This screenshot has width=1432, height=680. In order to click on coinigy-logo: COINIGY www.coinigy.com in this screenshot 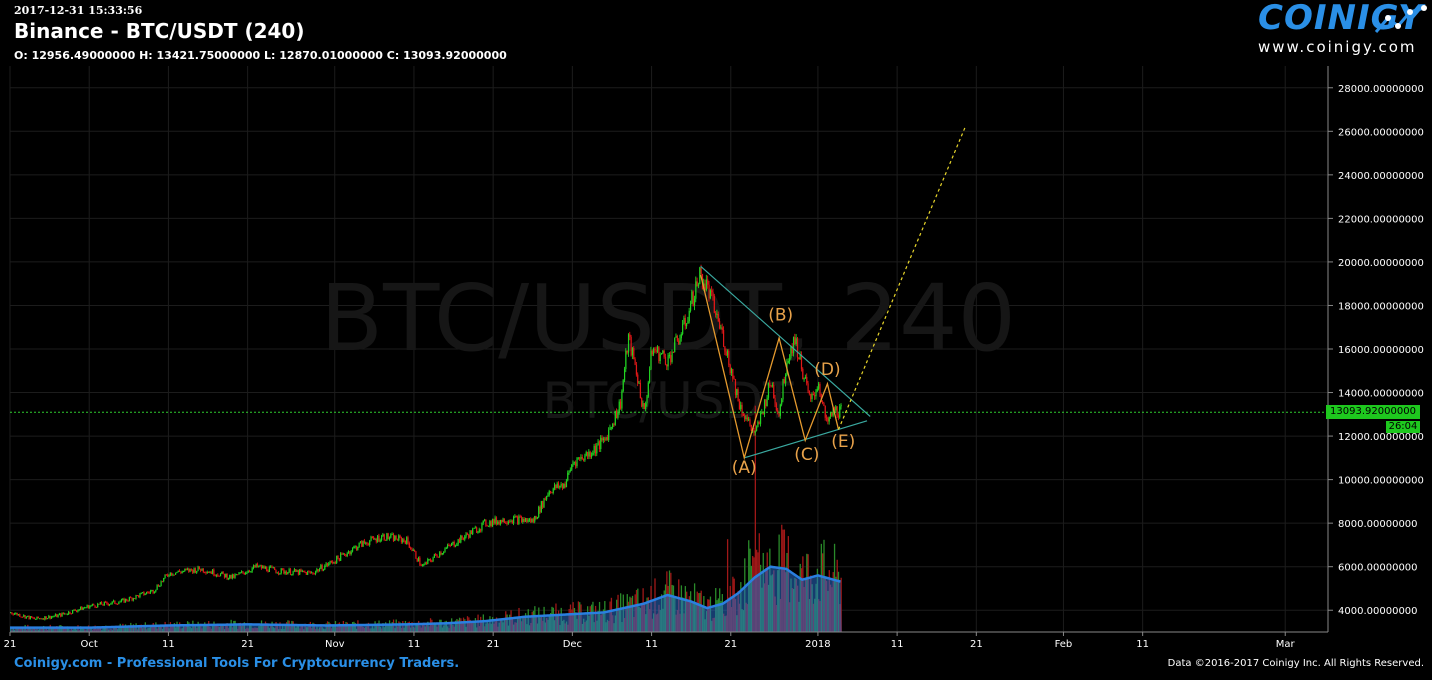, I will do `click(1344, 30)`.